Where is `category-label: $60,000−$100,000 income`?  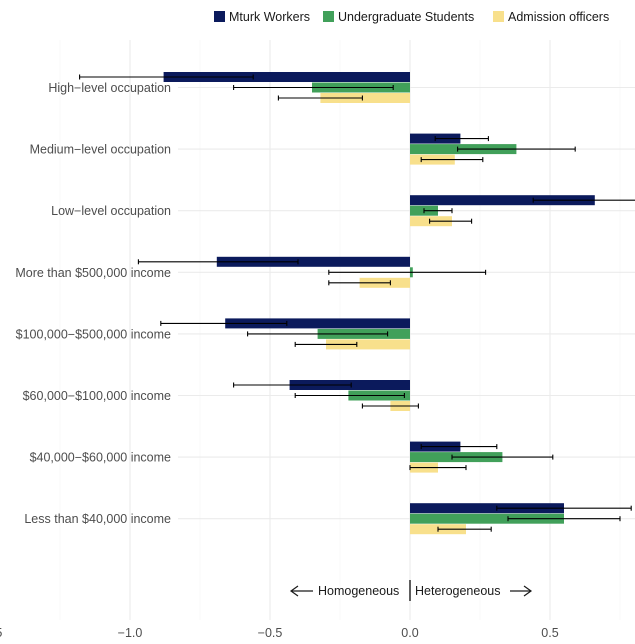 category-label: $60,000−$100,000 income is located at coordinates (97, 396).